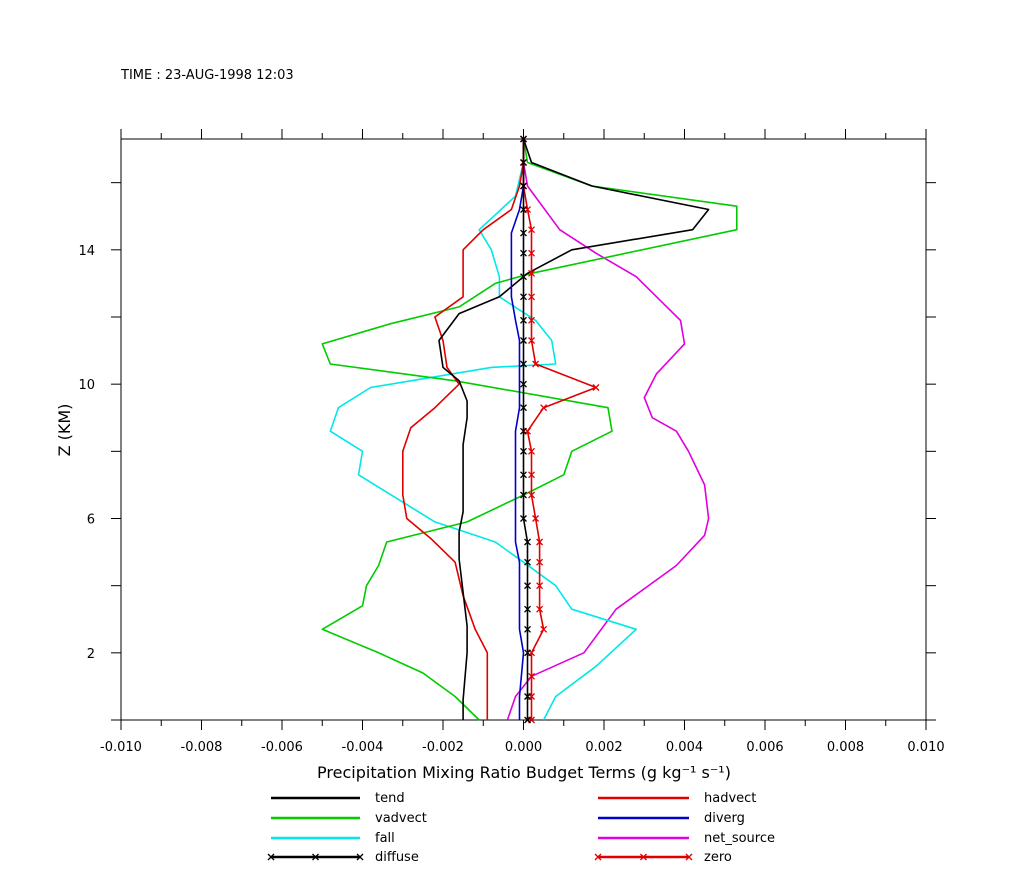 This screenshot has height=885, width=1027. What do you see at coordinates (91, 654) in the screenshot?
I see `y-tick-label: 2` at bounding box center [91, 654].